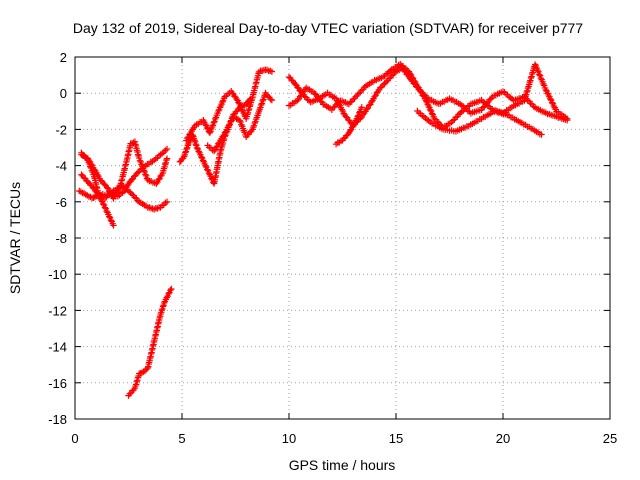 The image size is (640, 480). I want to click on x-tick-labels: 0 5 10 15 20 25, so click(344, 438).